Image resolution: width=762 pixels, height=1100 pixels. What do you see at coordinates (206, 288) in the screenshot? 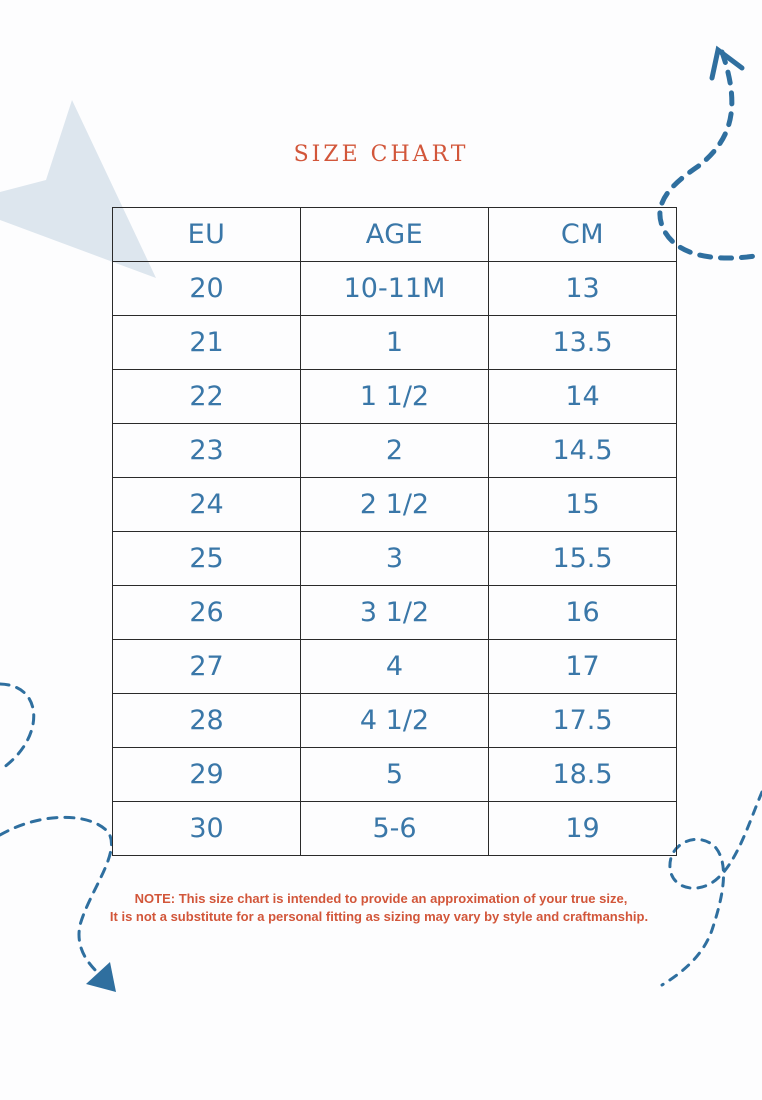
I see `cell-eu: 20` at bounding box center [206, 288].